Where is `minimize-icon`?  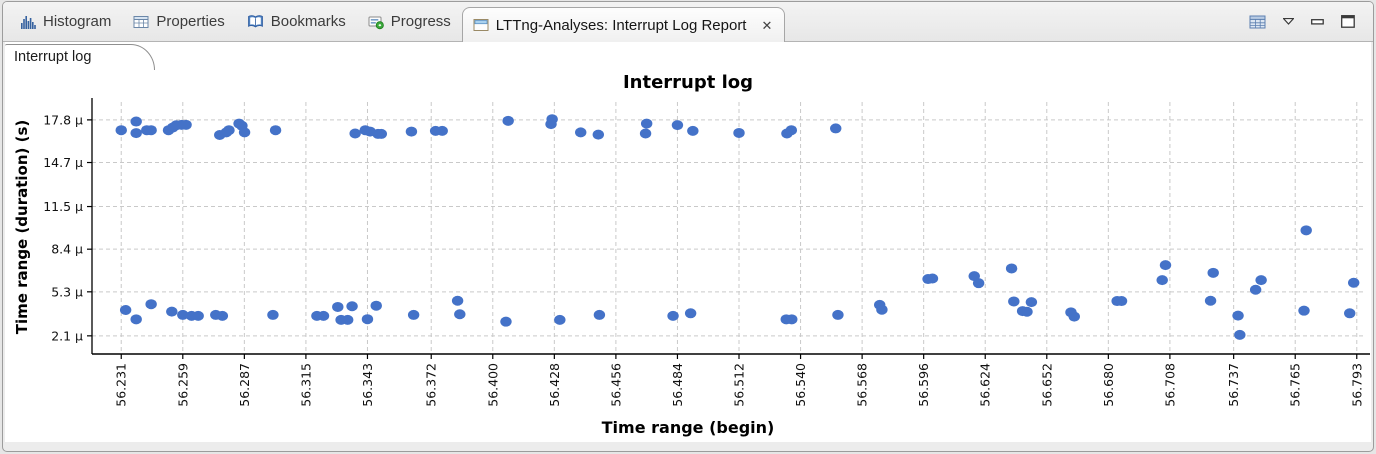
minimize-icon is located at coordinates (1317, 21).